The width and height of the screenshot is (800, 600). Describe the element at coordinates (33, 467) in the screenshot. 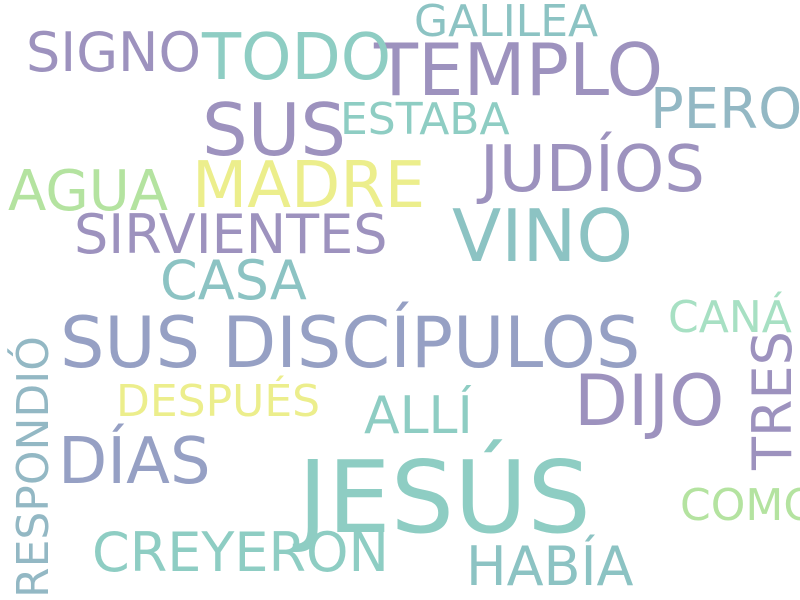

I see `word-respondio: RESPONDIÓ` at that location.